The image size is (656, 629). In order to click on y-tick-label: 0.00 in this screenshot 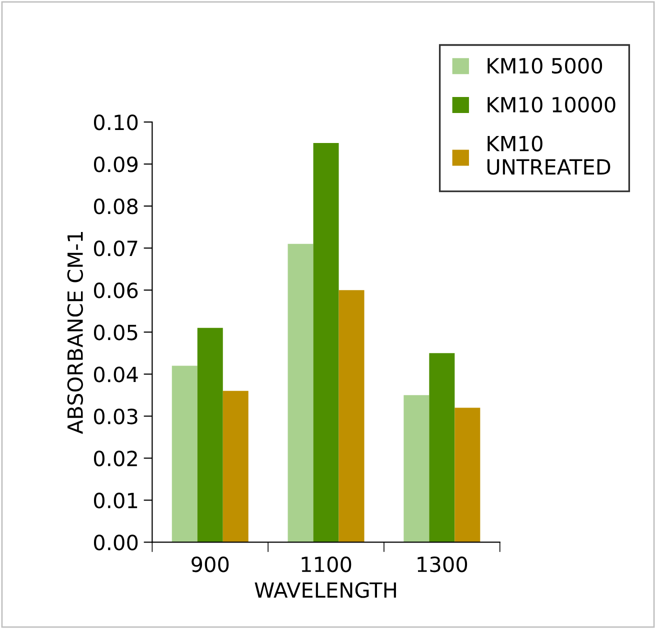, I will do `click(116, 542)`.